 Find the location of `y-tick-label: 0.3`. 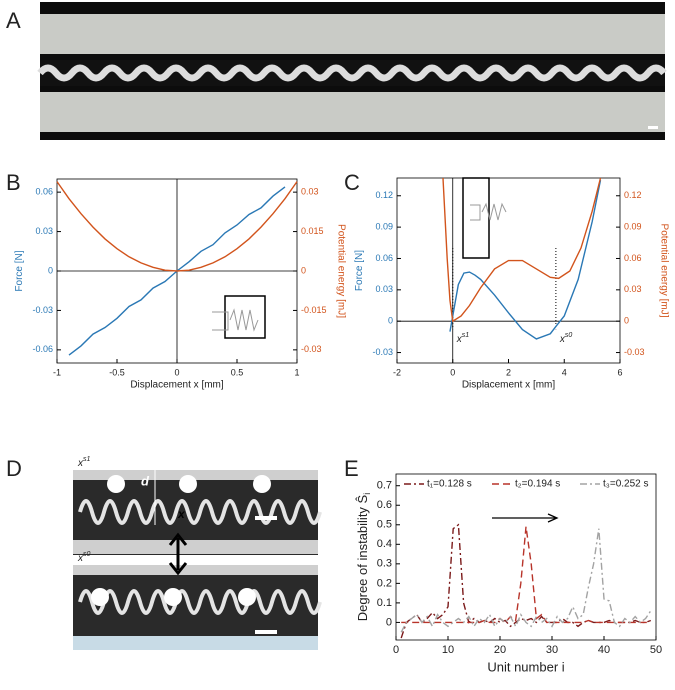

y-tick-label: 0.3 is located at coordinates (384, 564).